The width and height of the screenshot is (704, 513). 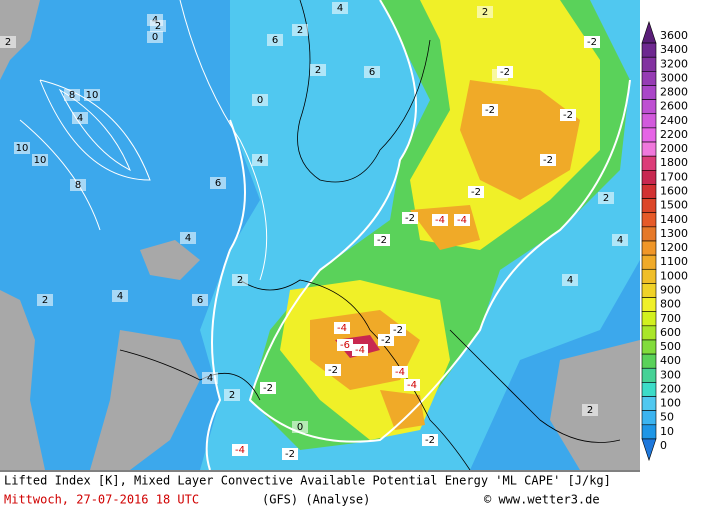 I want to click on legend-label: 1500, so click(x=674, y=205).